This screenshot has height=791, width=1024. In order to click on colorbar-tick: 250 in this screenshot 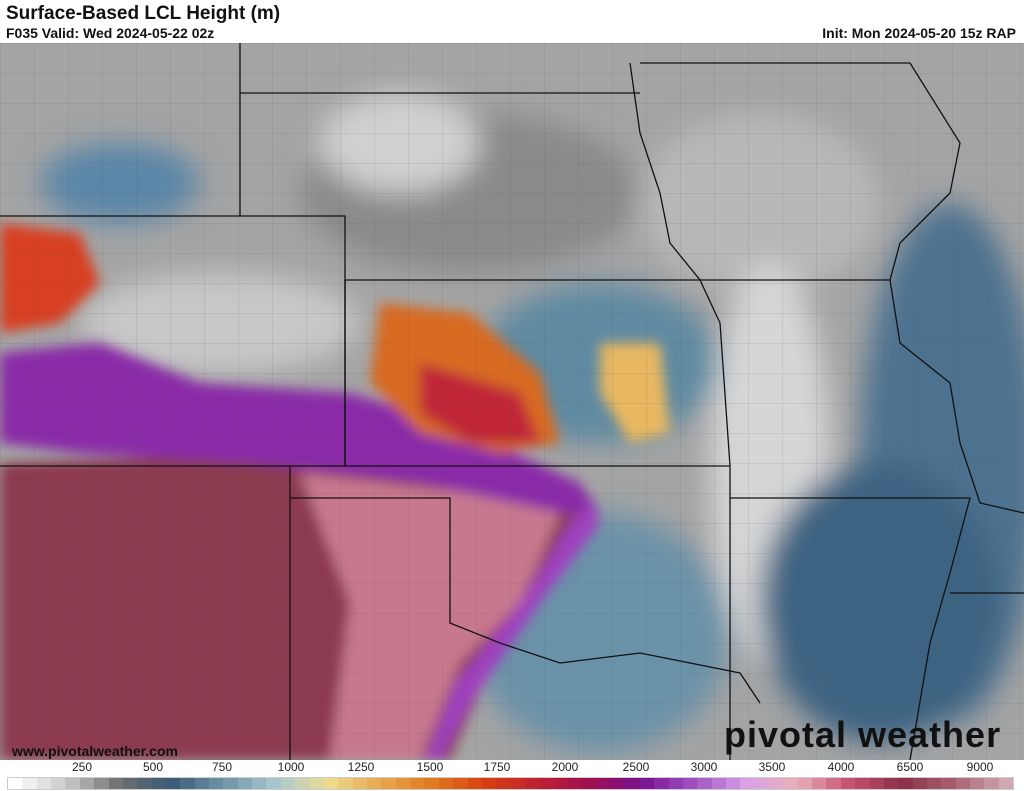, I will do `click(82, 767)`.